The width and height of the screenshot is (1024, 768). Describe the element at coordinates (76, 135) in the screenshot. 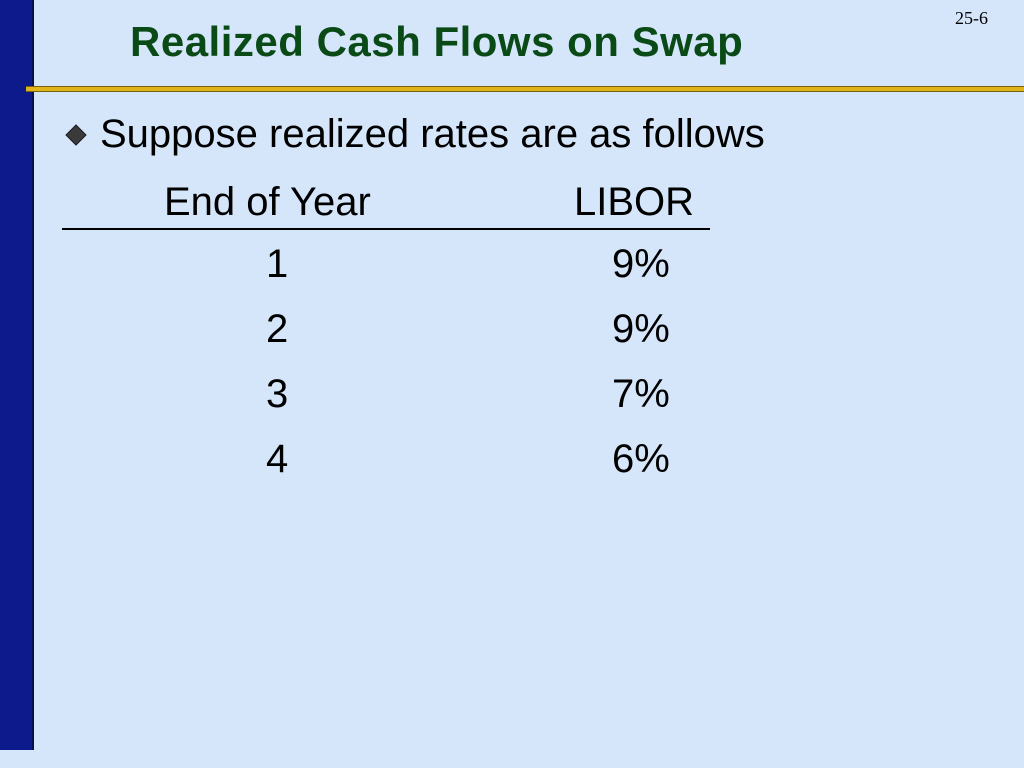

I see `diamond-bullet-icon` at that location.